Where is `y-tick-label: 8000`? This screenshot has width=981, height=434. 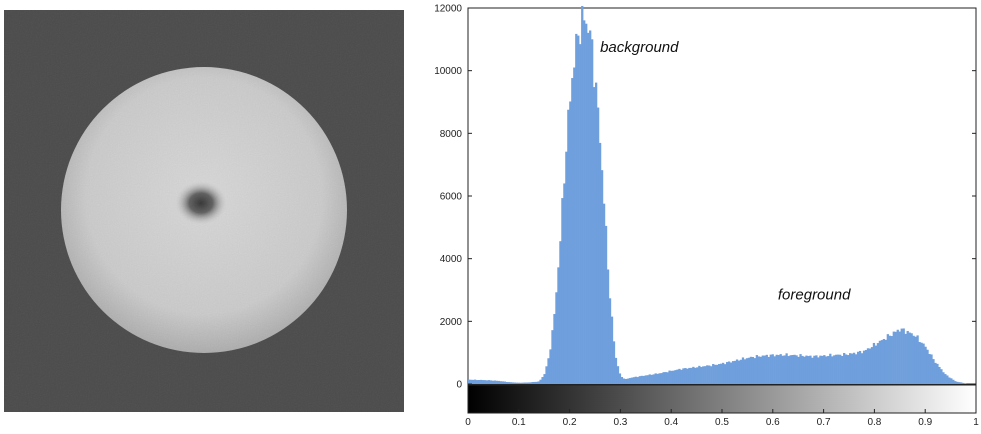
y-tick-label: 8000 is located at coordinates (451, 134).